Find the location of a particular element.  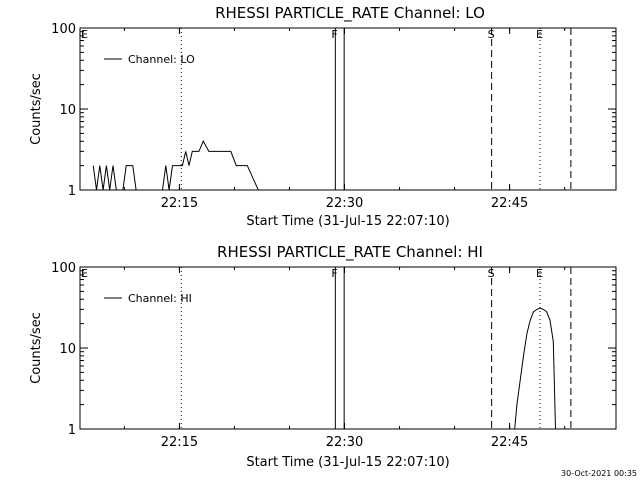

legend: Channel: LO is located at coordinates (149, 59).